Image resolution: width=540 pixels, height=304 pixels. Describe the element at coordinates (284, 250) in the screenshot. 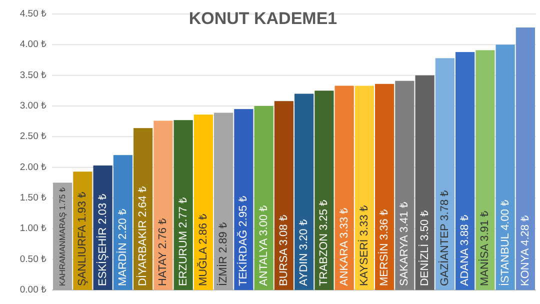

I see `category-label: BURSA 3.08 ₺` at that location.